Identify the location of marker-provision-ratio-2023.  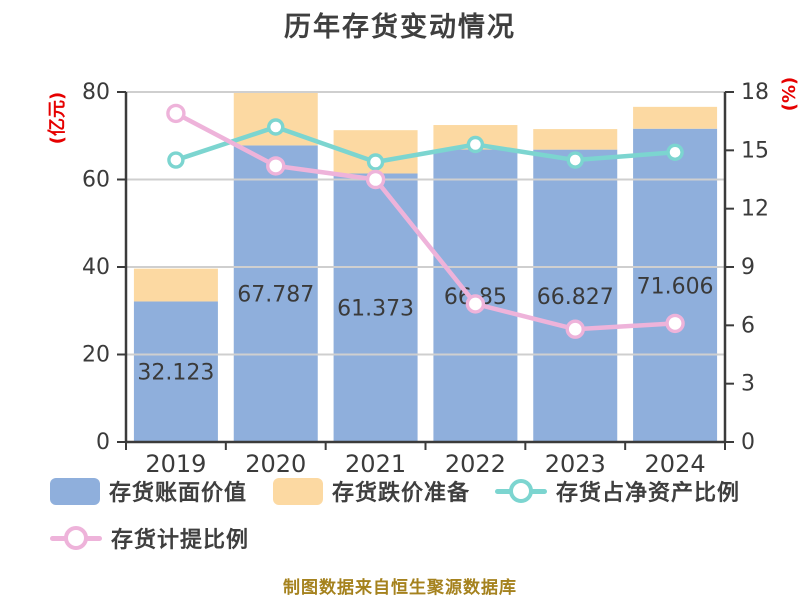
(575, 329).